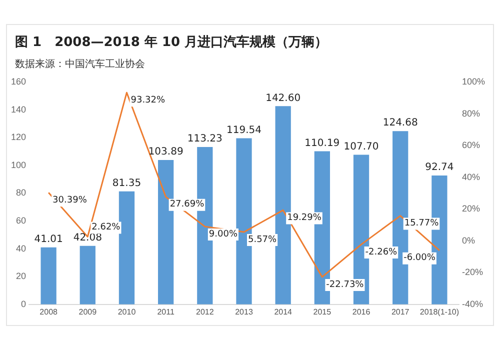 This screenshot has height=362, width=500. I want to click on x-tick-label: 2015, so click(322, 311).